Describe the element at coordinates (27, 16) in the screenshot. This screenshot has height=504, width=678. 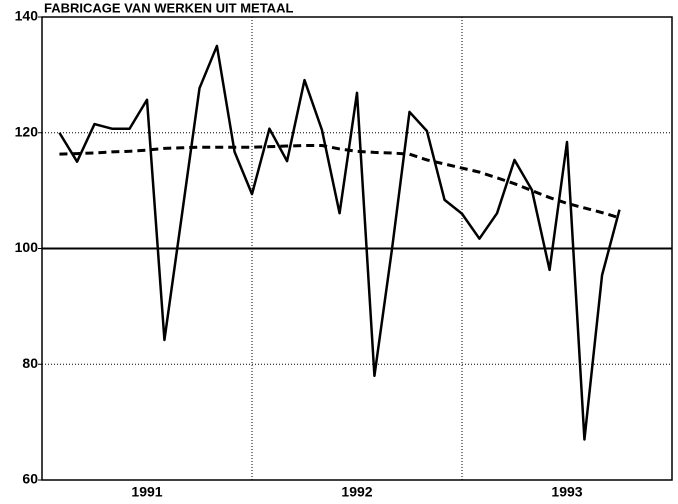
I see `y-tick-label: 140` at that location.